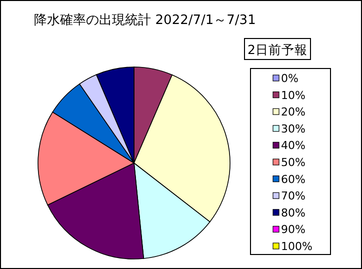 This screenshot has height=269, width=362. Describe the element at coordinates (293, 145) in the screenshot. I see `legend-label: 40%` at that location.